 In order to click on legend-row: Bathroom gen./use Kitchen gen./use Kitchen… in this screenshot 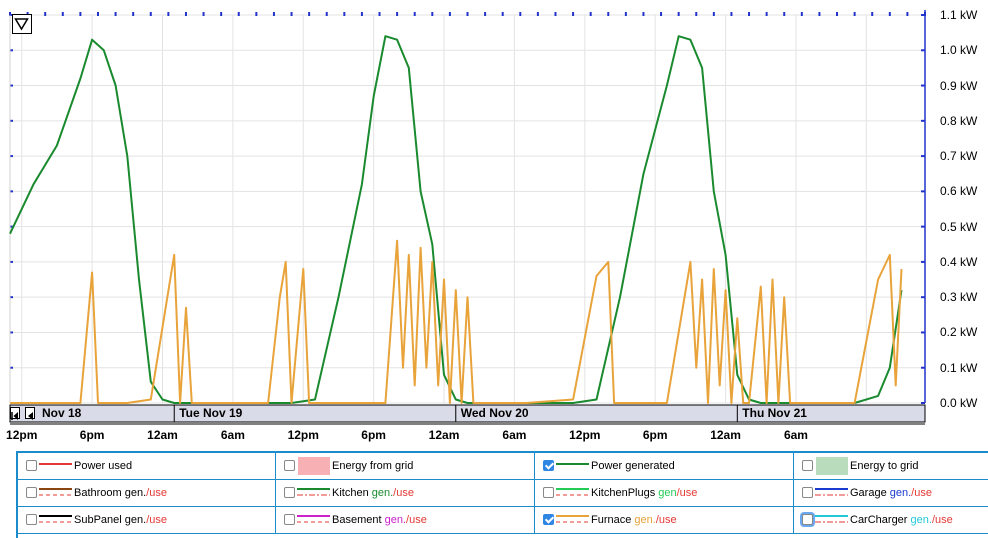, I will do `click(503, 493)`.